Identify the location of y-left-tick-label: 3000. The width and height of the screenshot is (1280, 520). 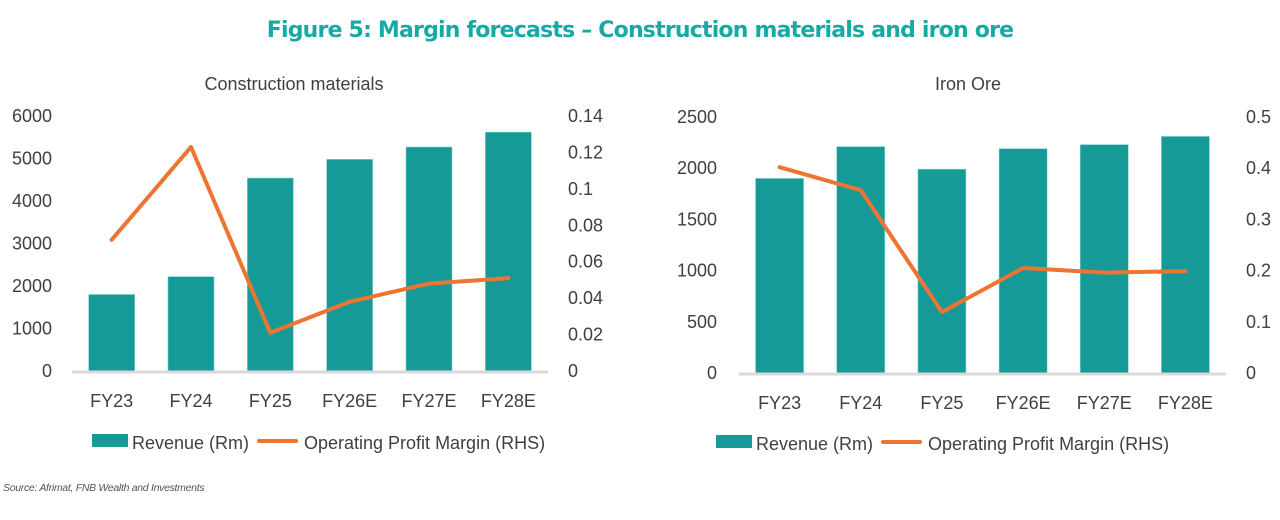
(32, 244).